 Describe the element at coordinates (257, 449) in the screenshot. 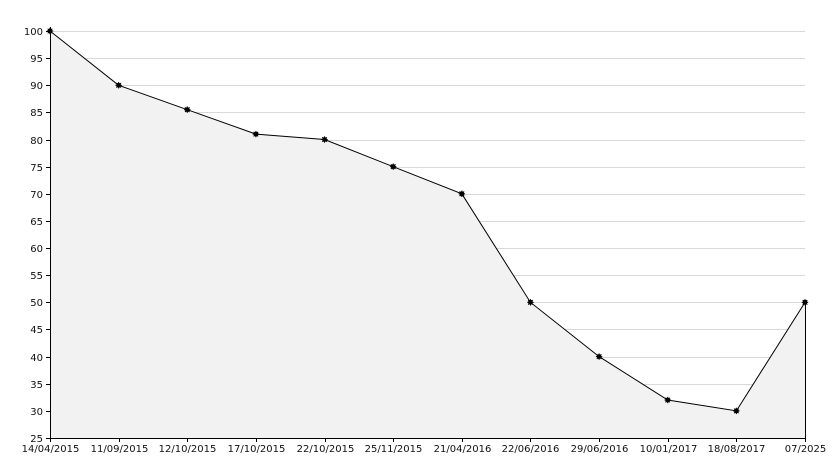

I see `x-tick-label: 17/10/2015` at that location.